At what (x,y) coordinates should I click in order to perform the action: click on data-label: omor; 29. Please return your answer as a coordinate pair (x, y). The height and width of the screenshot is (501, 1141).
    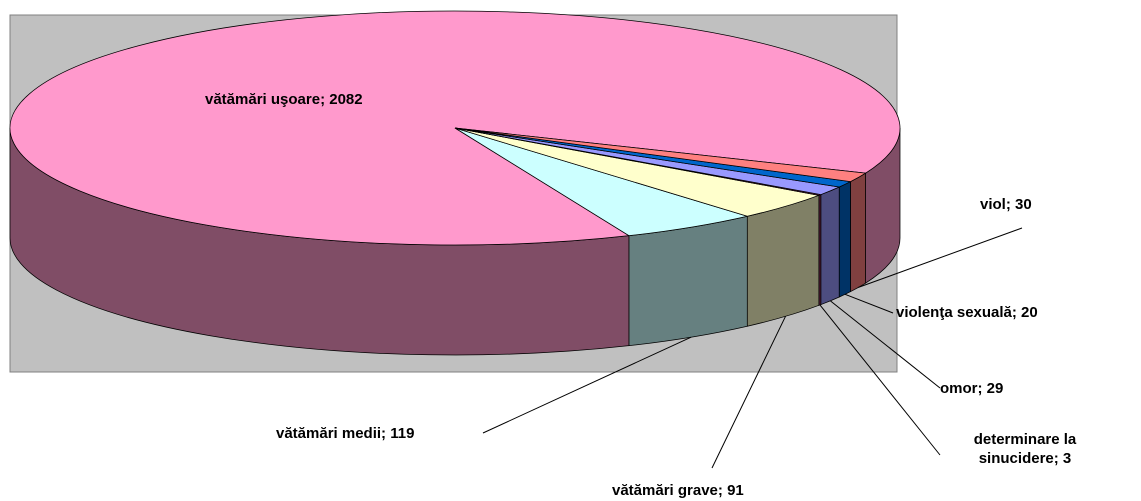
    Looking at the image, I should click on (972, 388).